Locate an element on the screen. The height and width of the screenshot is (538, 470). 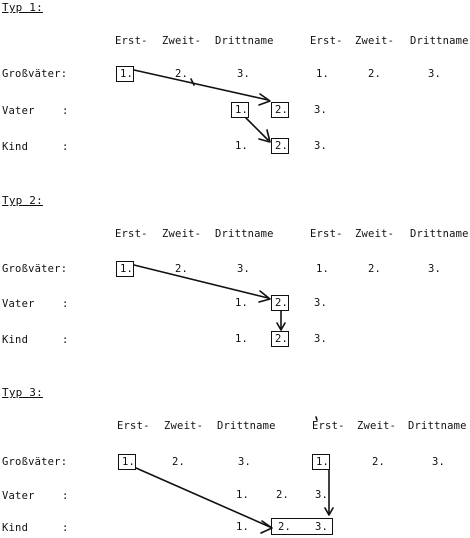
section-heading-typ-2: Typ 2: is located at coordinates (22, 200).